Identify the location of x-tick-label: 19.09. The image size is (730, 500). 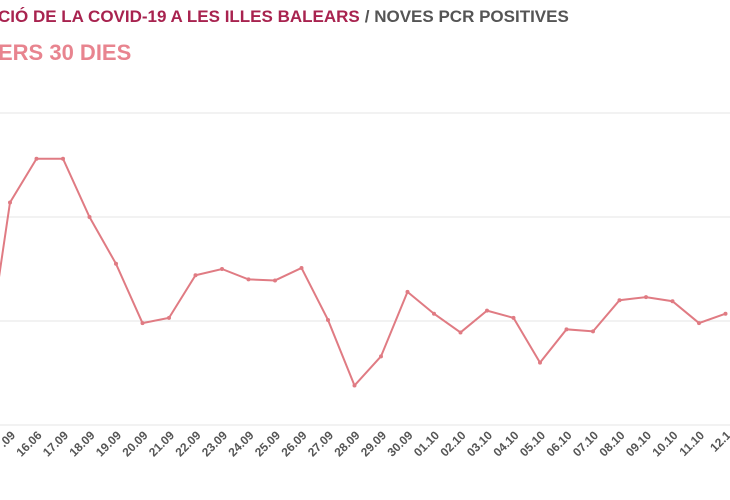
(108, 443).